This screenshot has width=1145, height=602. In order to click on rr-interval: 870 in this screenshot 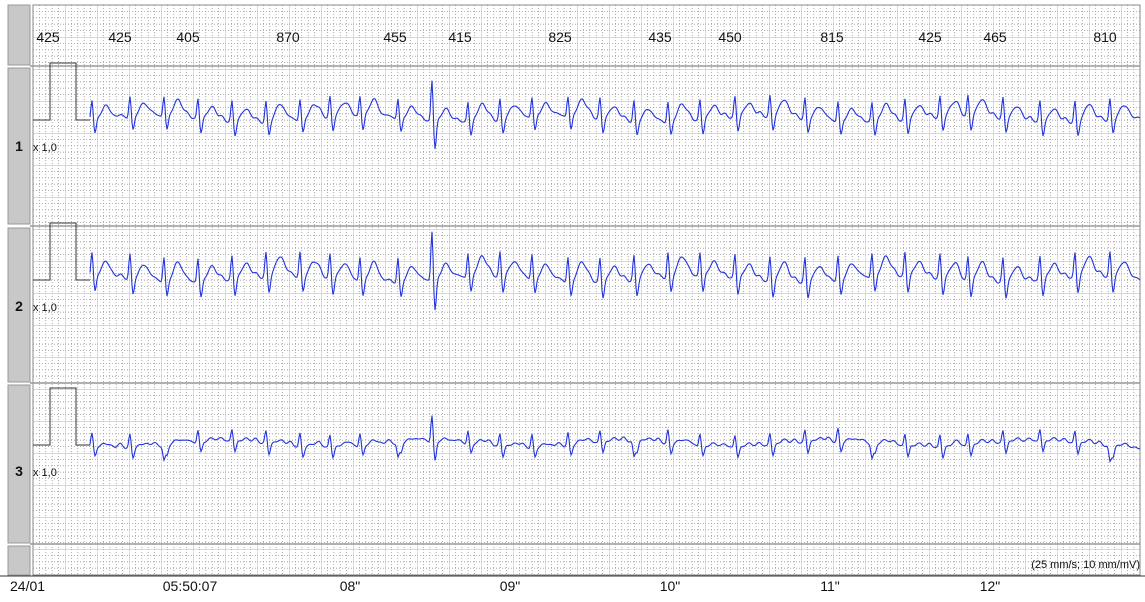, I will do `click(288, 37)`.